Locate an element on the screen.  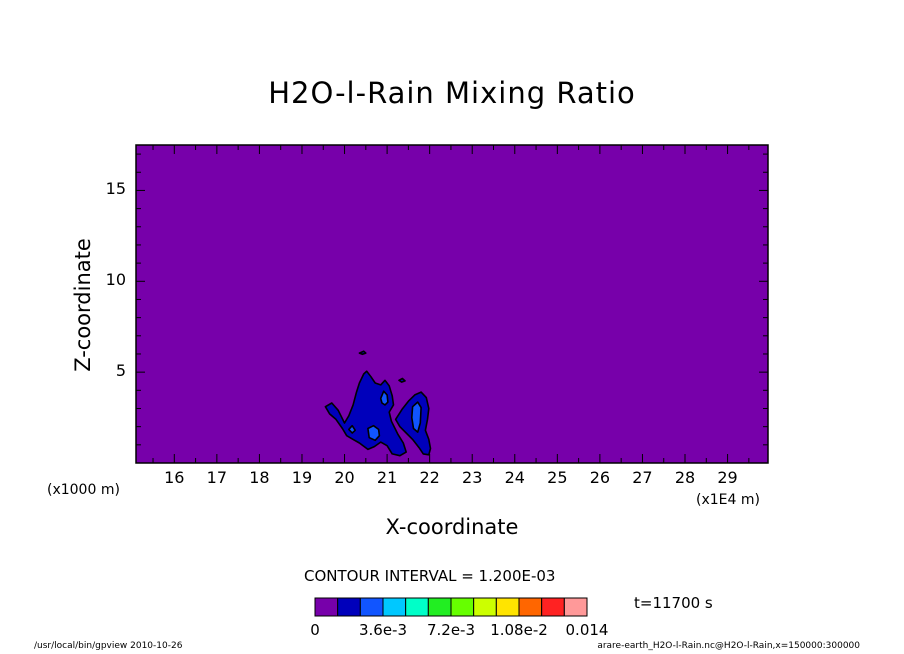
x-tick-label-8: 24 is located at coordinates (514, 477).